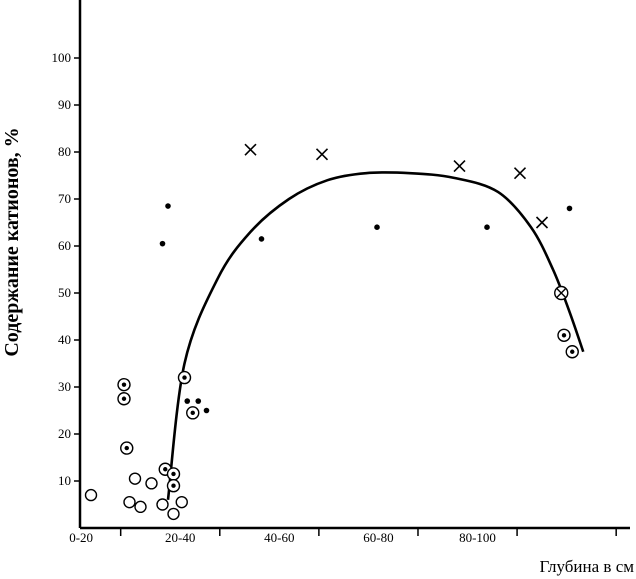  What do you see at coordinates (279, 537) in the screenshot?
I see `x-tick-label: 40-60` at bounding box center [279, 537].